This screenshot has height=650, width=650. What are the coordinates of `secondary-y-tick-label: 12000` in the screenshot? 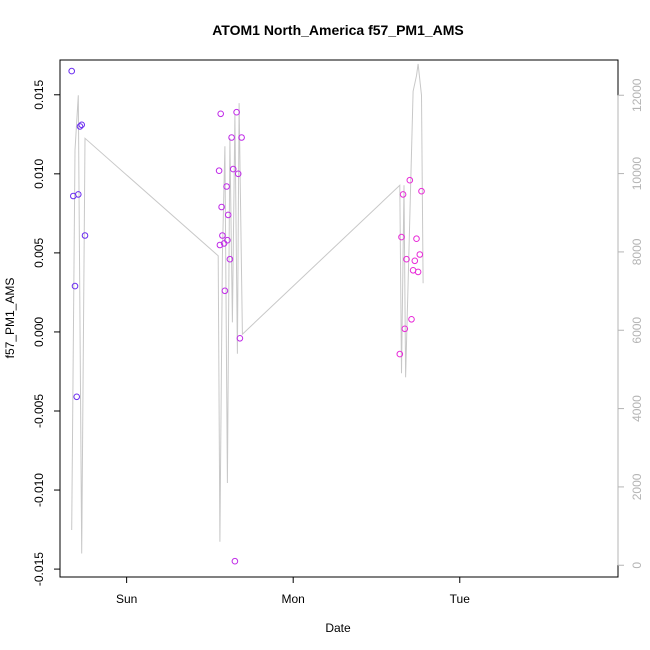 It's located at (637, 95).